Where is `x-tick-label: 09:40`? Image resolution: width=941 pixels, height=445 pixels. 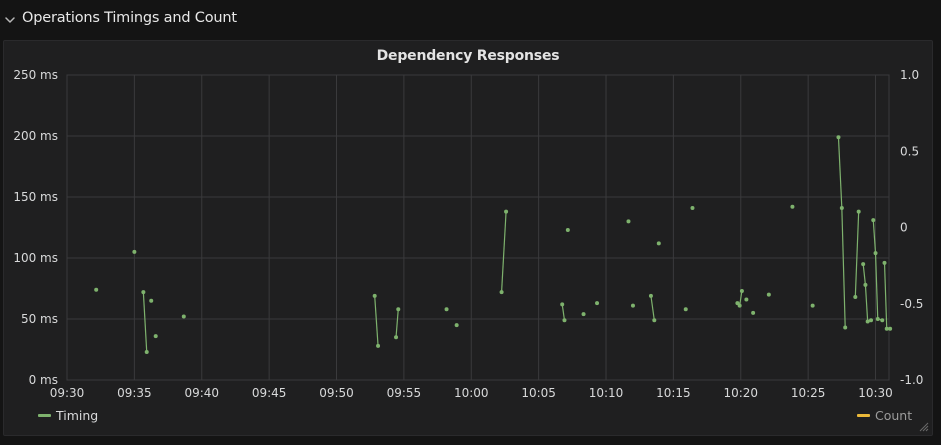
x-tick-label: 09:40 is located at coordinates (201, 393).